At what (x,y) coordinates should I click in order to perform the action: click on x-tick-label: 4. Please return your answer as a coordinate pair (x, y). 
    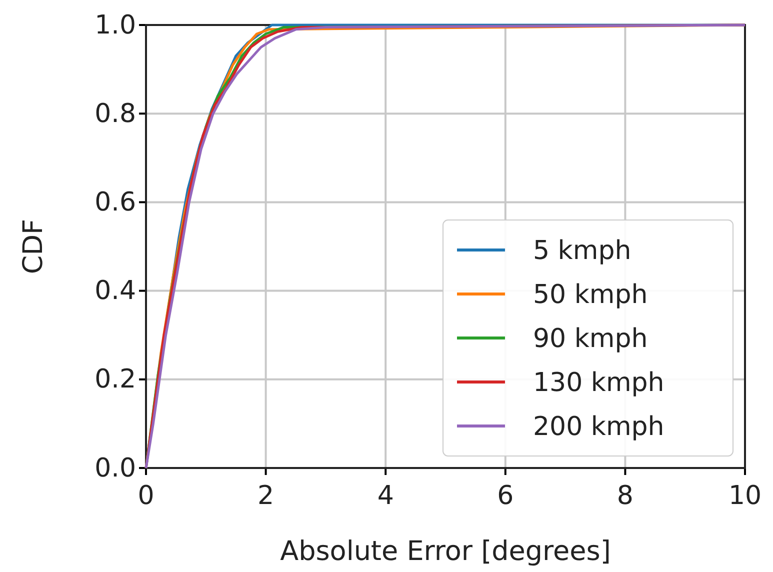
    Looking at the image, I should click on (385, 496).